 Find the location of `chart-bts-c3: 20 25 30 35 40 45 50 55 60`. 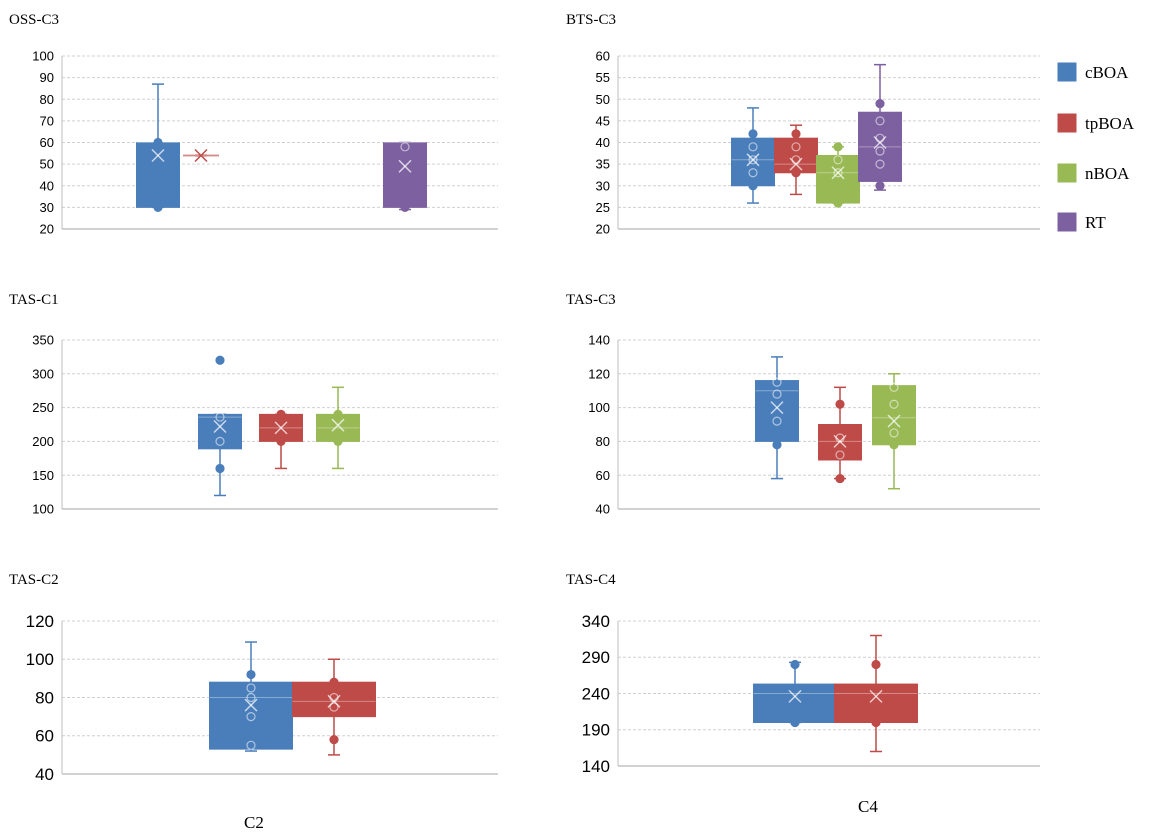

chart-bts-c3: 20 25 30 35 40 45 50 55 60 is located at coordinates (818, 143).